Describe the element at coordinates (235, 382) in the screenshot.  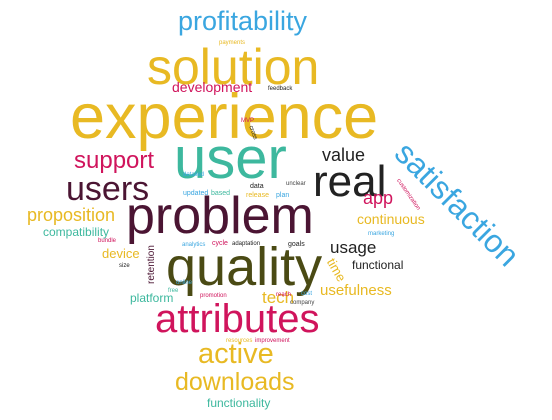
I see `word-downloads: downloads` at that location.